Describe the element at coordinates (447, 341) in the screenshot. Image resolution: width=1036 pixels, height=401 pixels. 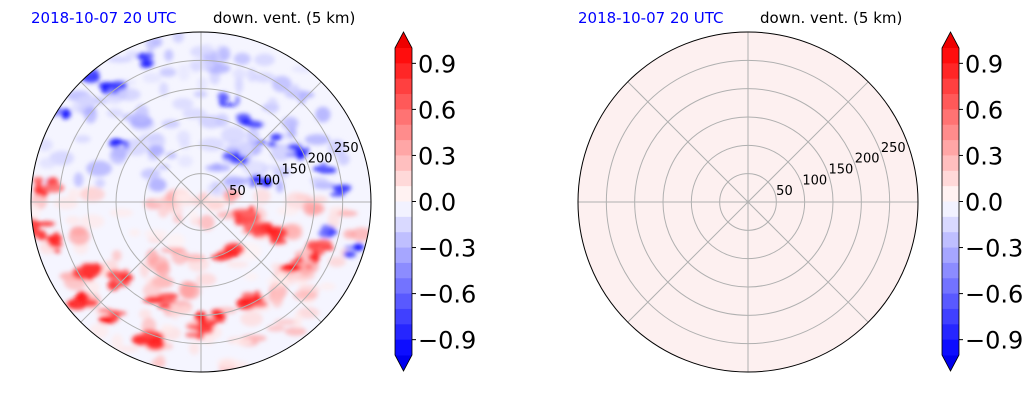
I see `colorbar-tick-label: −0.9` at that location.